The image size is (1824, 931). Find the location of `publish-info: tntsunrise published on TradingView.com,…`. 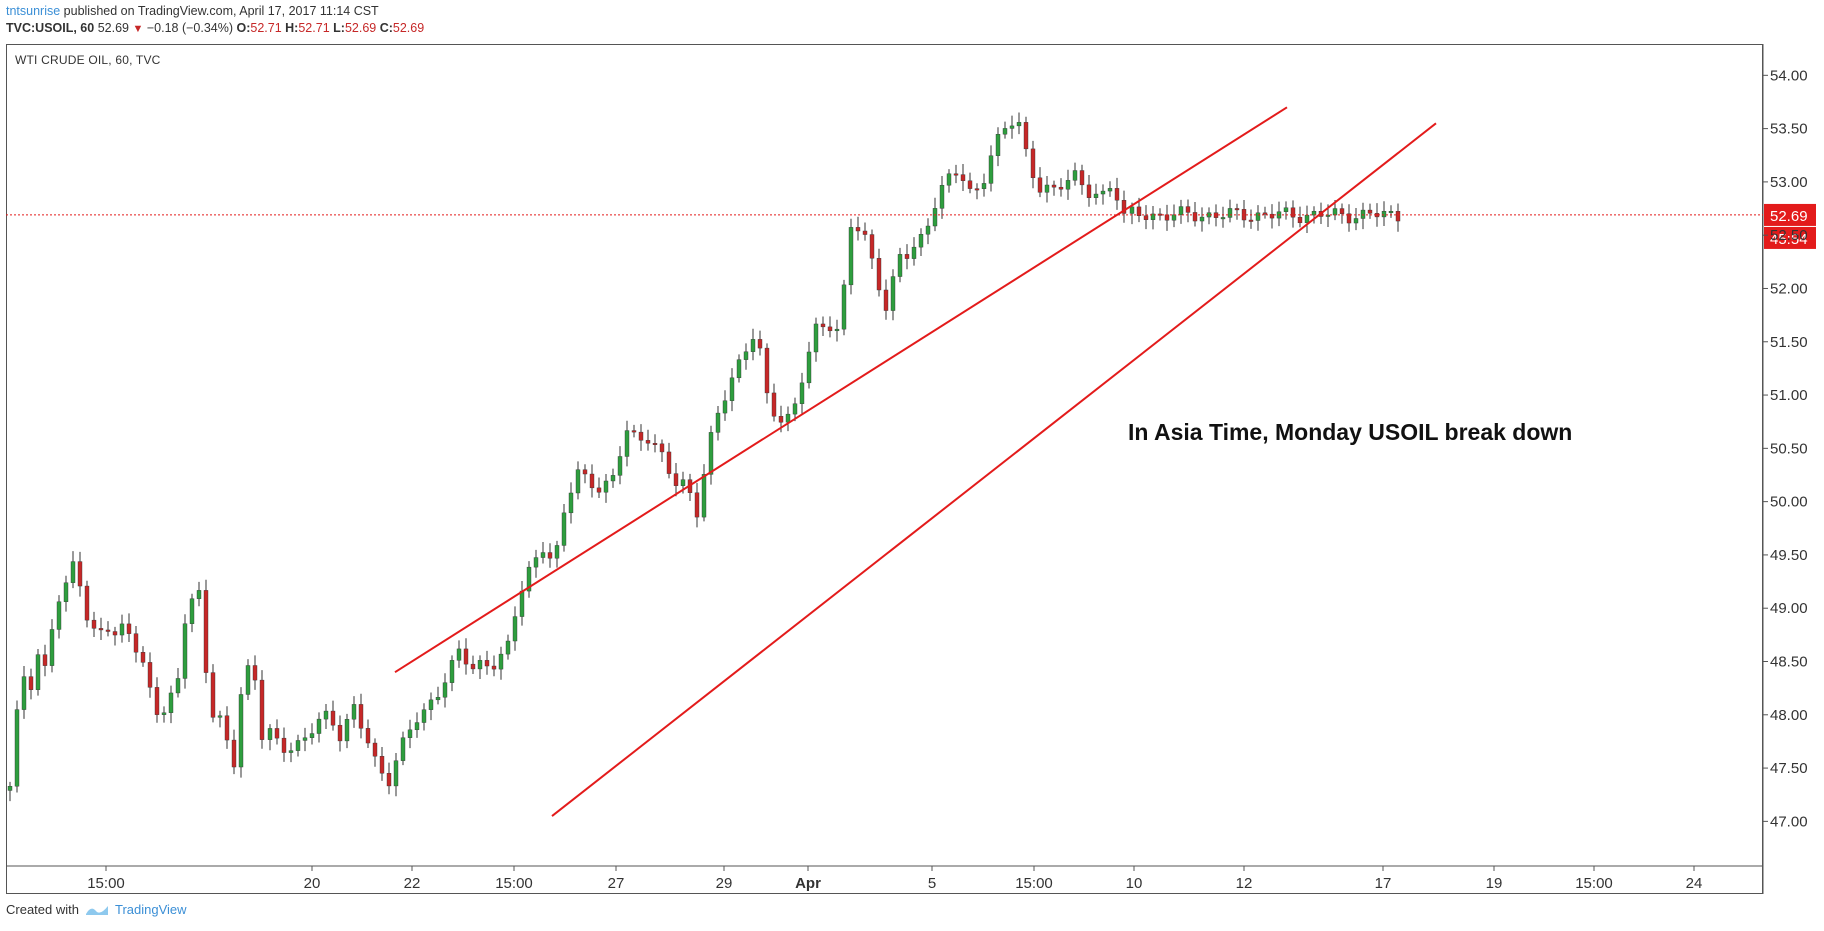

publish-info: tntsunrise published on TradingView.com,… is located at coordinates (192, 11).